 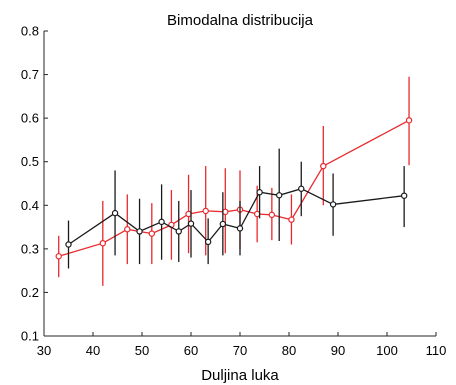 I want to click on x-tick-label: 90, so click(x=338, y=350).